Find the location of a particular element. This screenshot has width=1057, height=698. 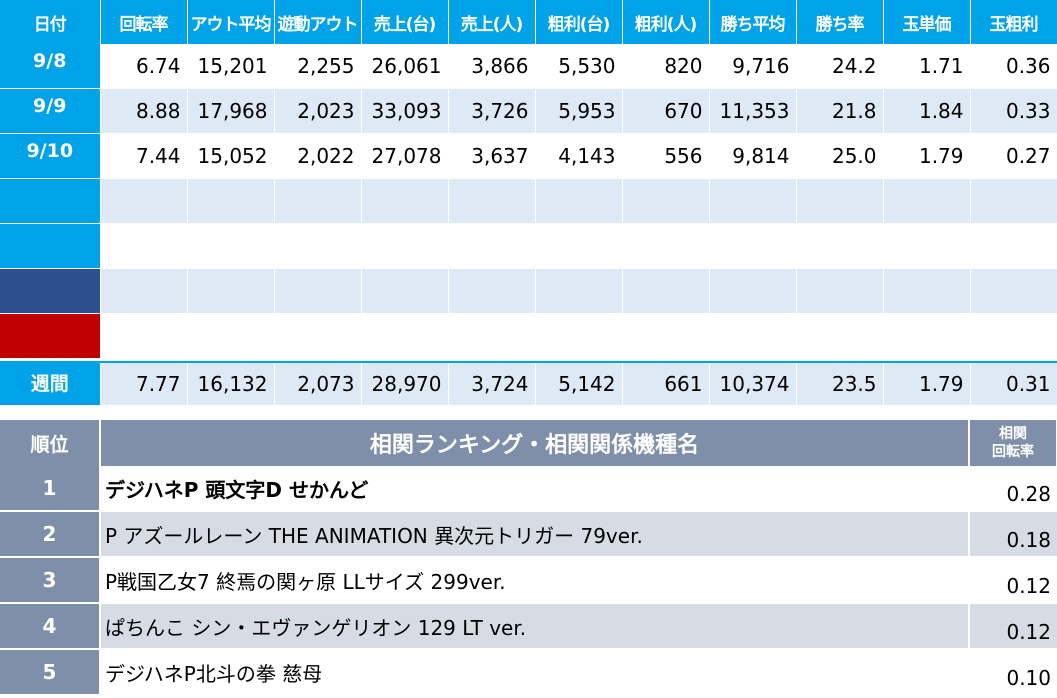

stats-value-cell: 3,866 is located at coordinates (492, 66).